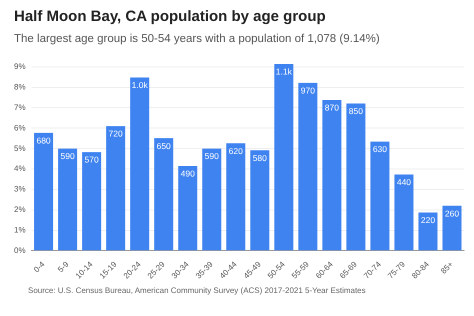 This screenshot has height=316, width=474. I want to click on annotation: 720, so click(116, 133).